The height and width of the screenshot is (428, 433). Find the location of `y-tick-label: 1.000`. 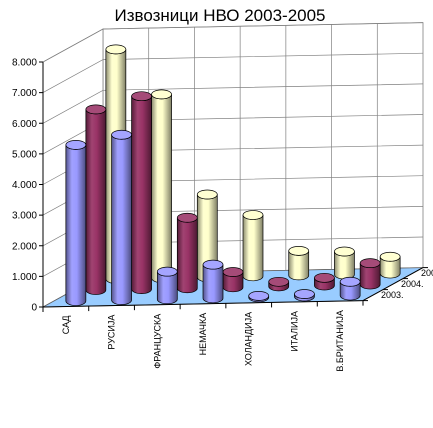

y-tick-label: 1.000 is located at coordinates (24, 277).